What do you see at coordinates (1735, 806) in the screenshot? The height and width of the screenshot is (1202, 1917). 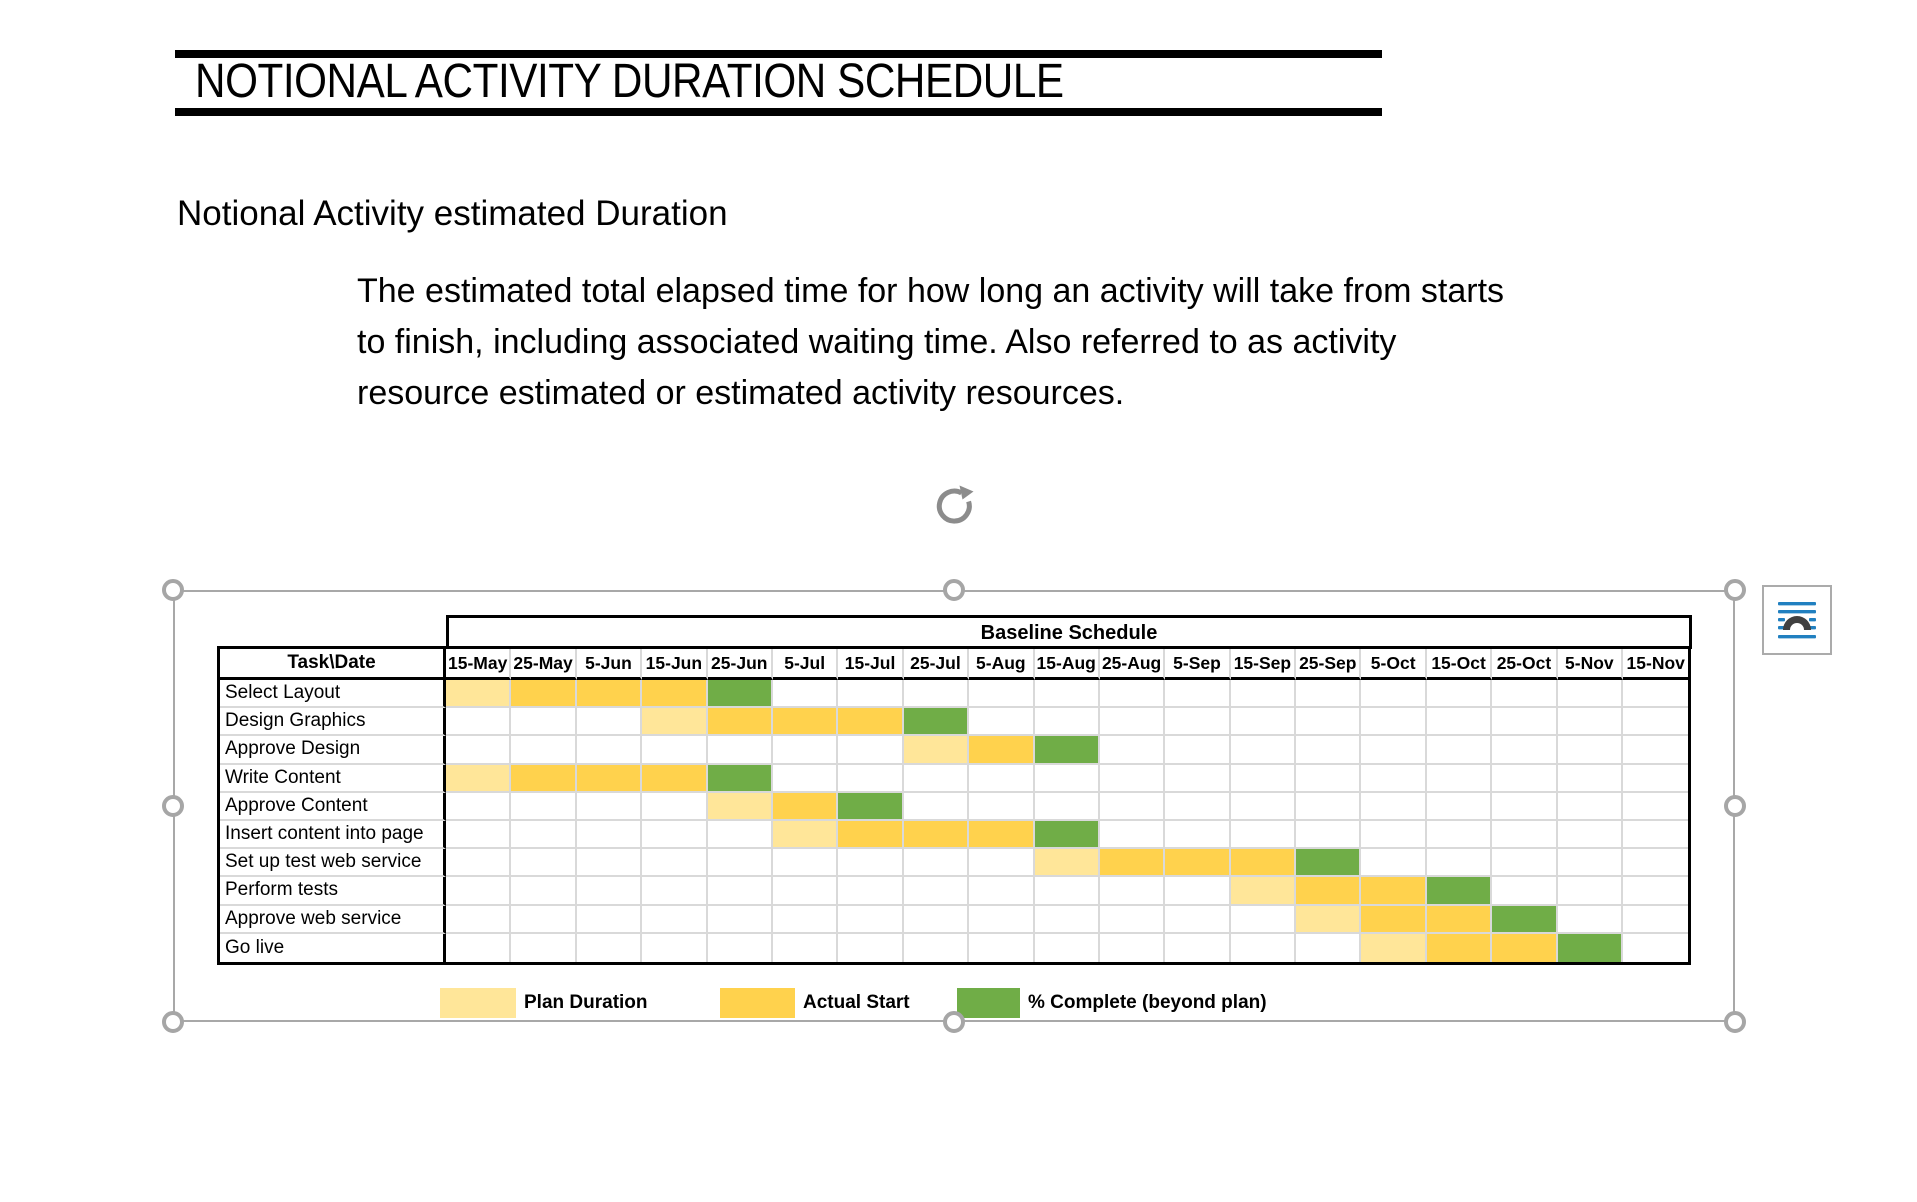 I see `selection-handle-middle-right` at bounding box center [1735, 806].